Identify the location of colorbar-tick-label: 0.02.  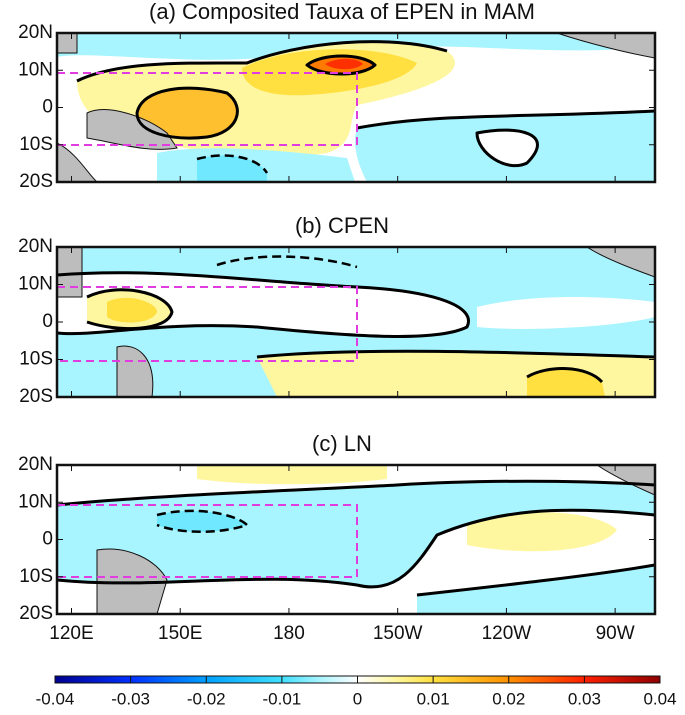
(508, 698).